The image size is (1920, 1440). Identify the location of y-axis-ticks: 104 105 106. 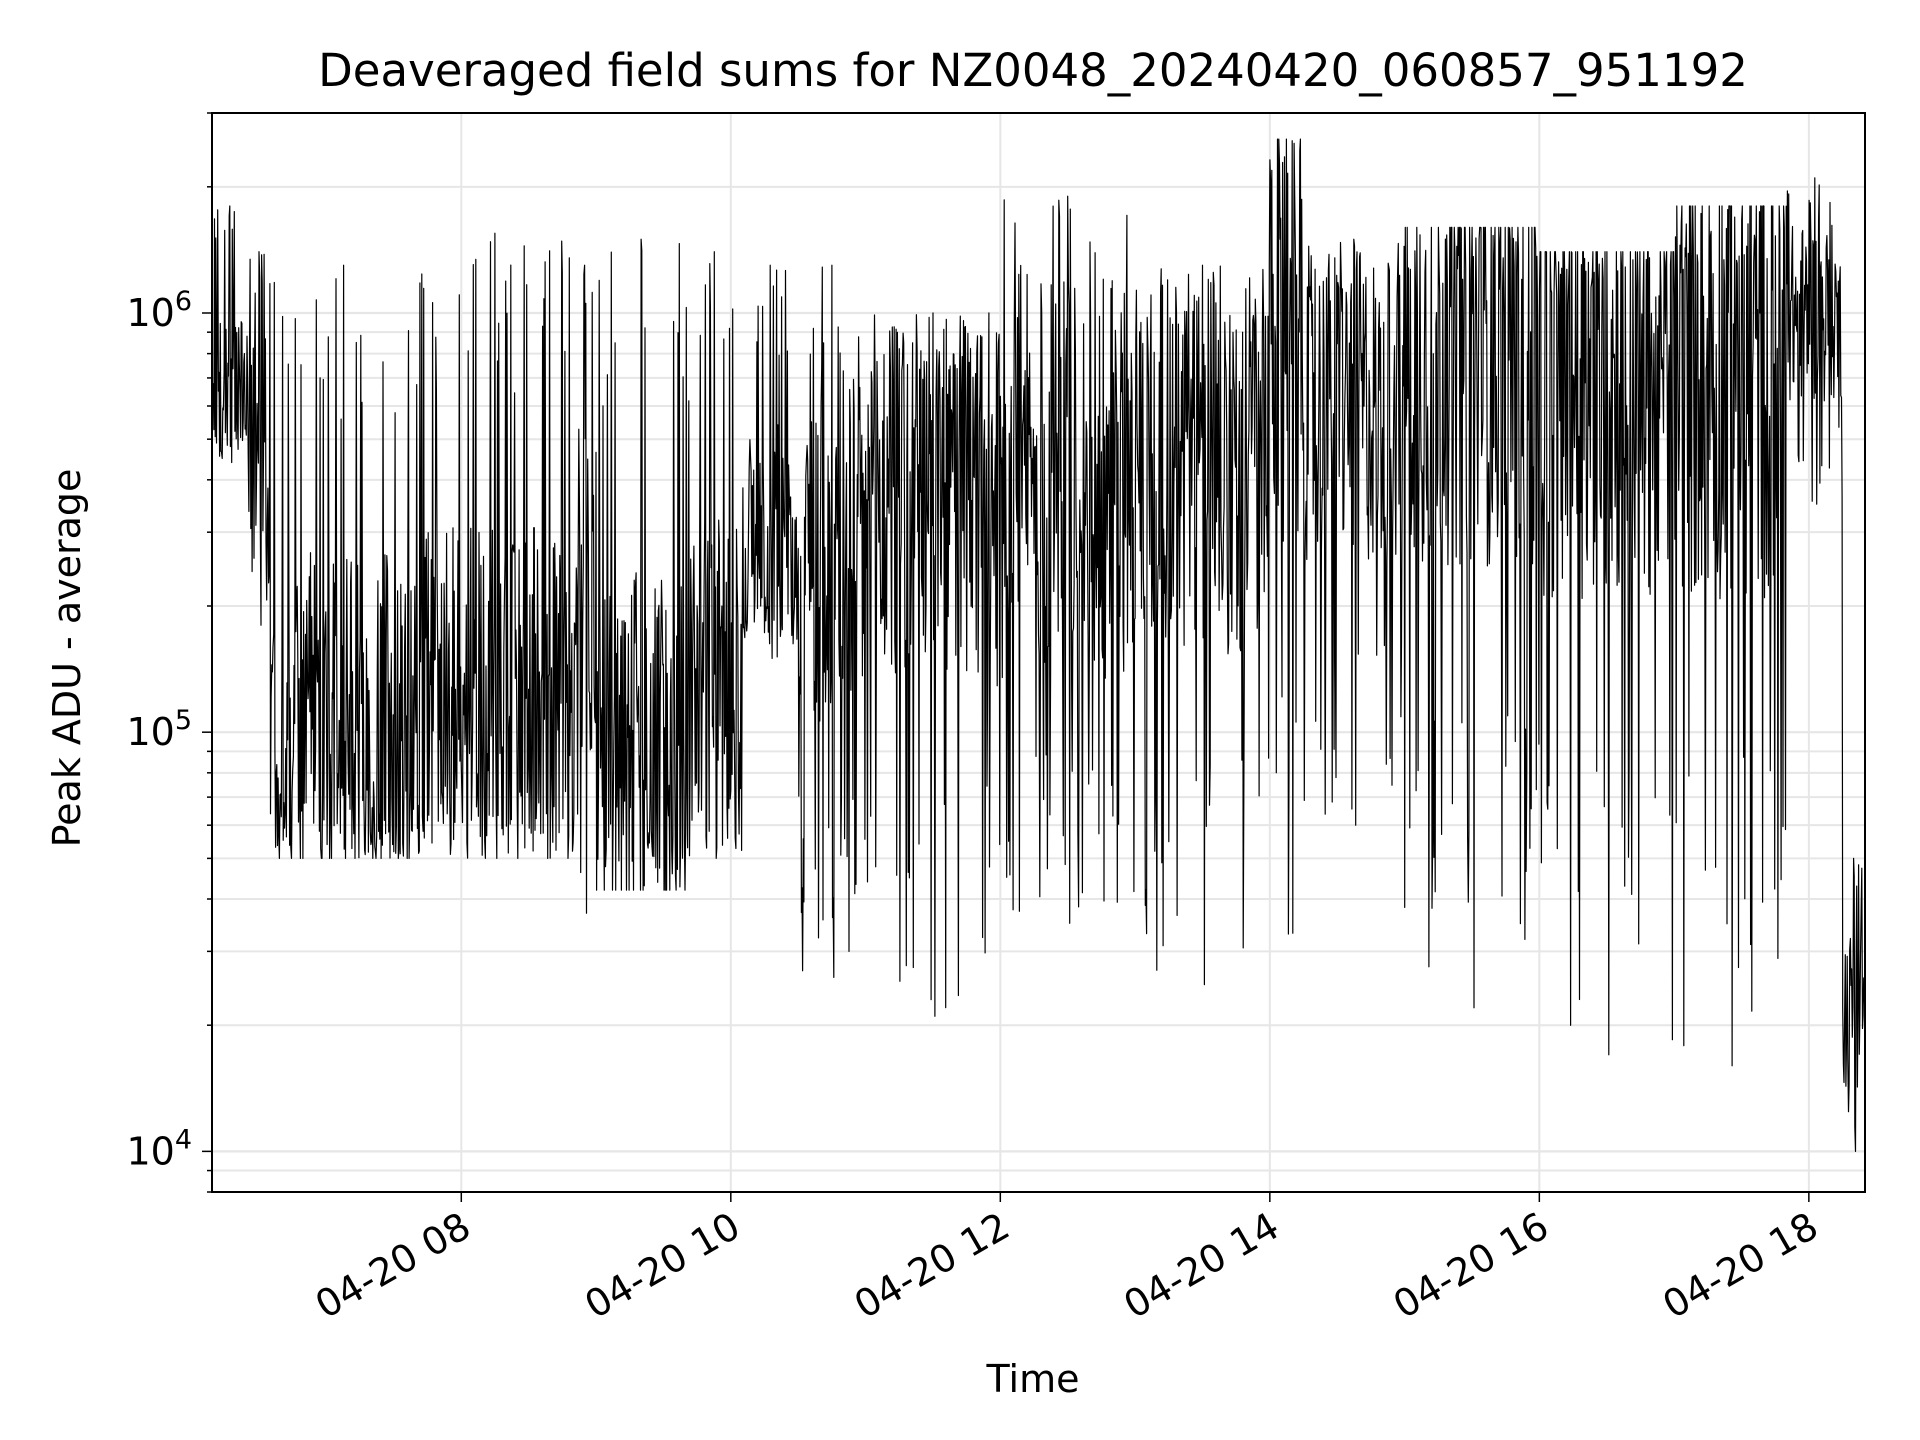
(169, 652).